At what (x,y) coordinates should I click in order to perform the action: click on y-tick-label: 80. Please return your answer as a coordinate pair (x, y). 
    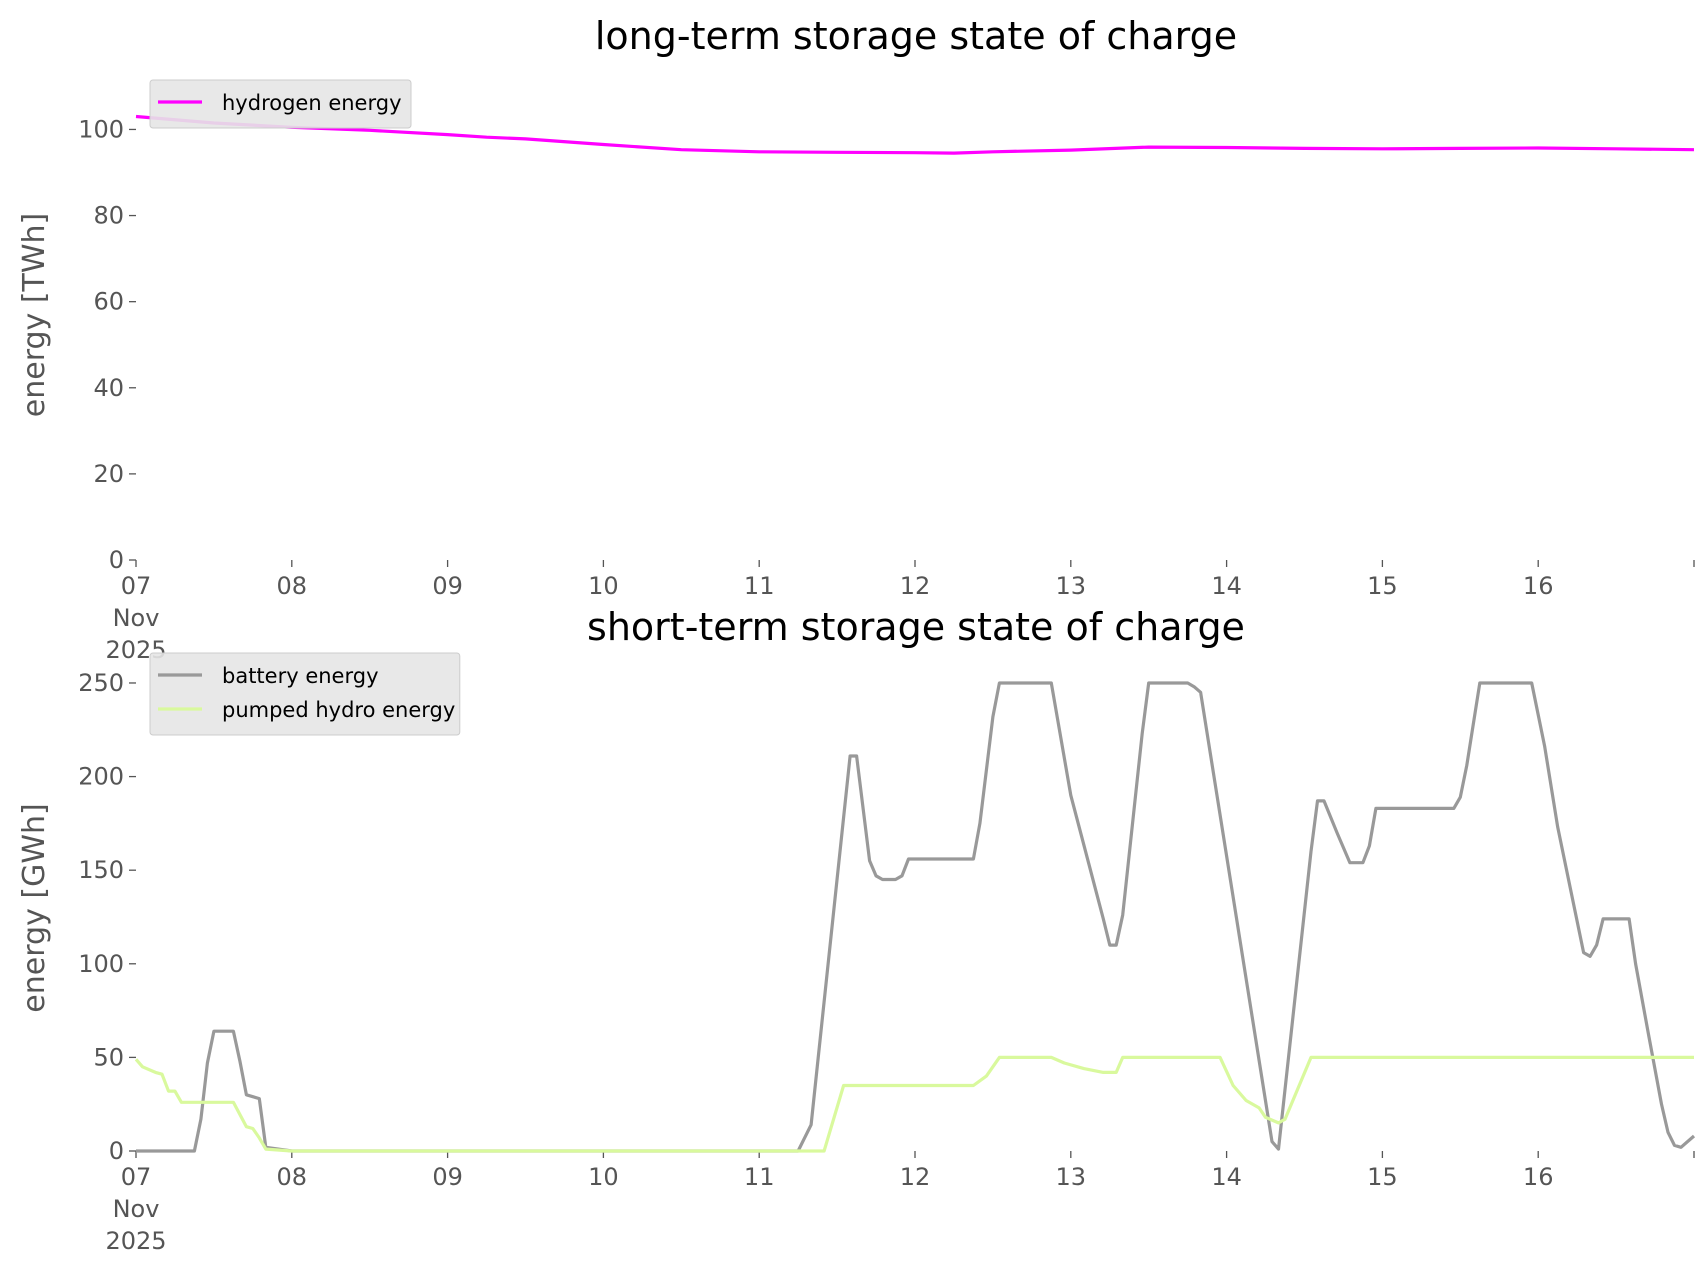
    Looking at the image, I should click on (108, 216).